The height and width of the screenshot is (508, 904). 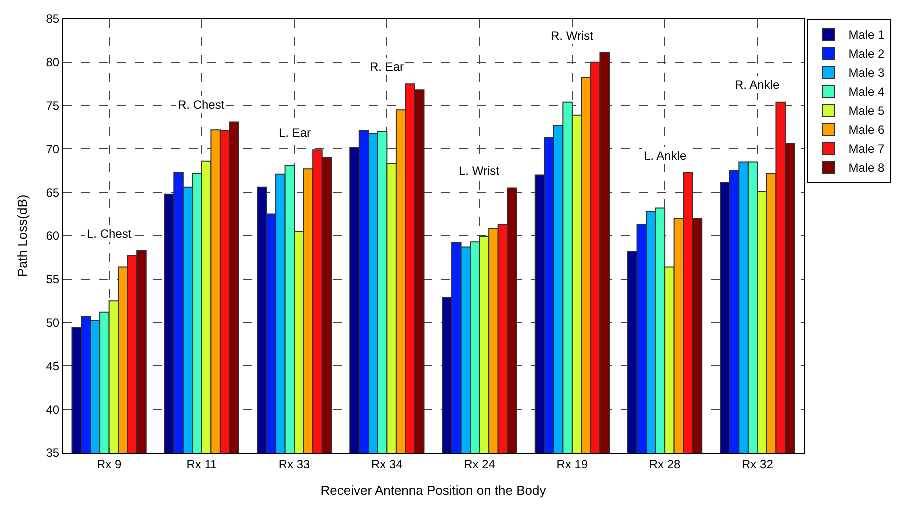 I want to click on annotation: R. Wrist, so click(x=572, y=36).